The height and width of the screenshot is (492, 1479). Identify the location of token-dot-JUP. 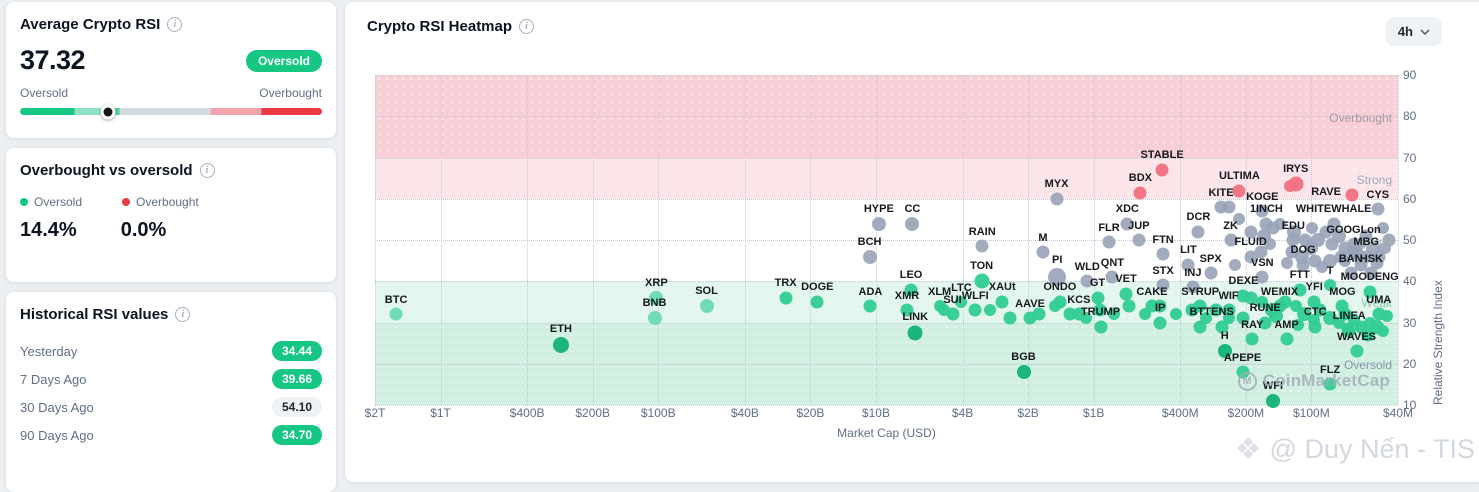
(1138, 240).